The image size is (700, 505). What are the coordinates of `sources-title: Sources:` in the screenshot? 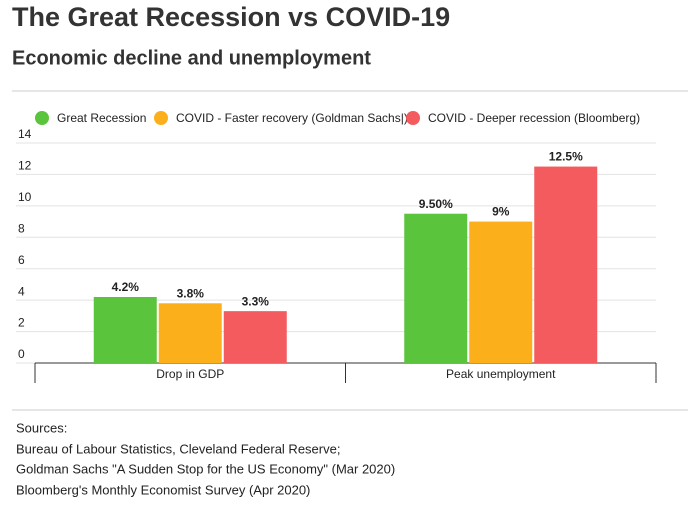 It's located at (41, 427).